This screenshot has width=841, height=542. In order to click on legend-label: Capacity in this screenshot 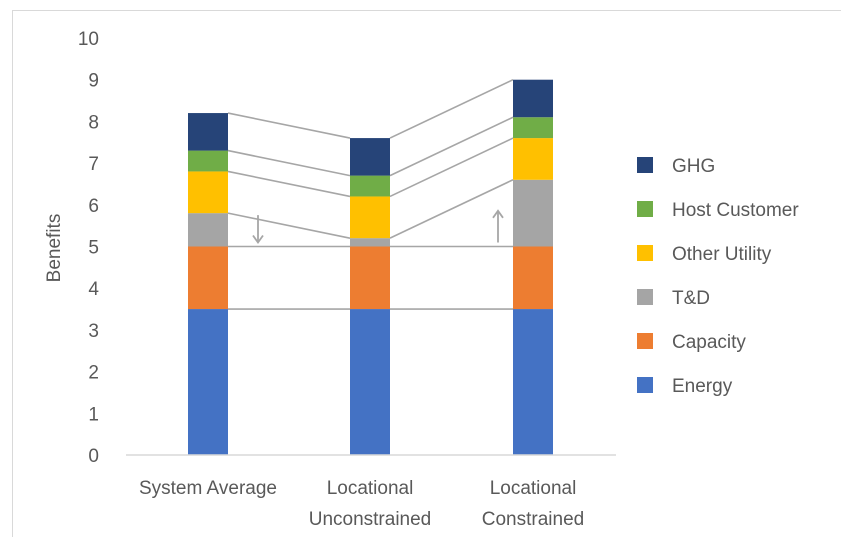, I will do `click(709, 342)`.